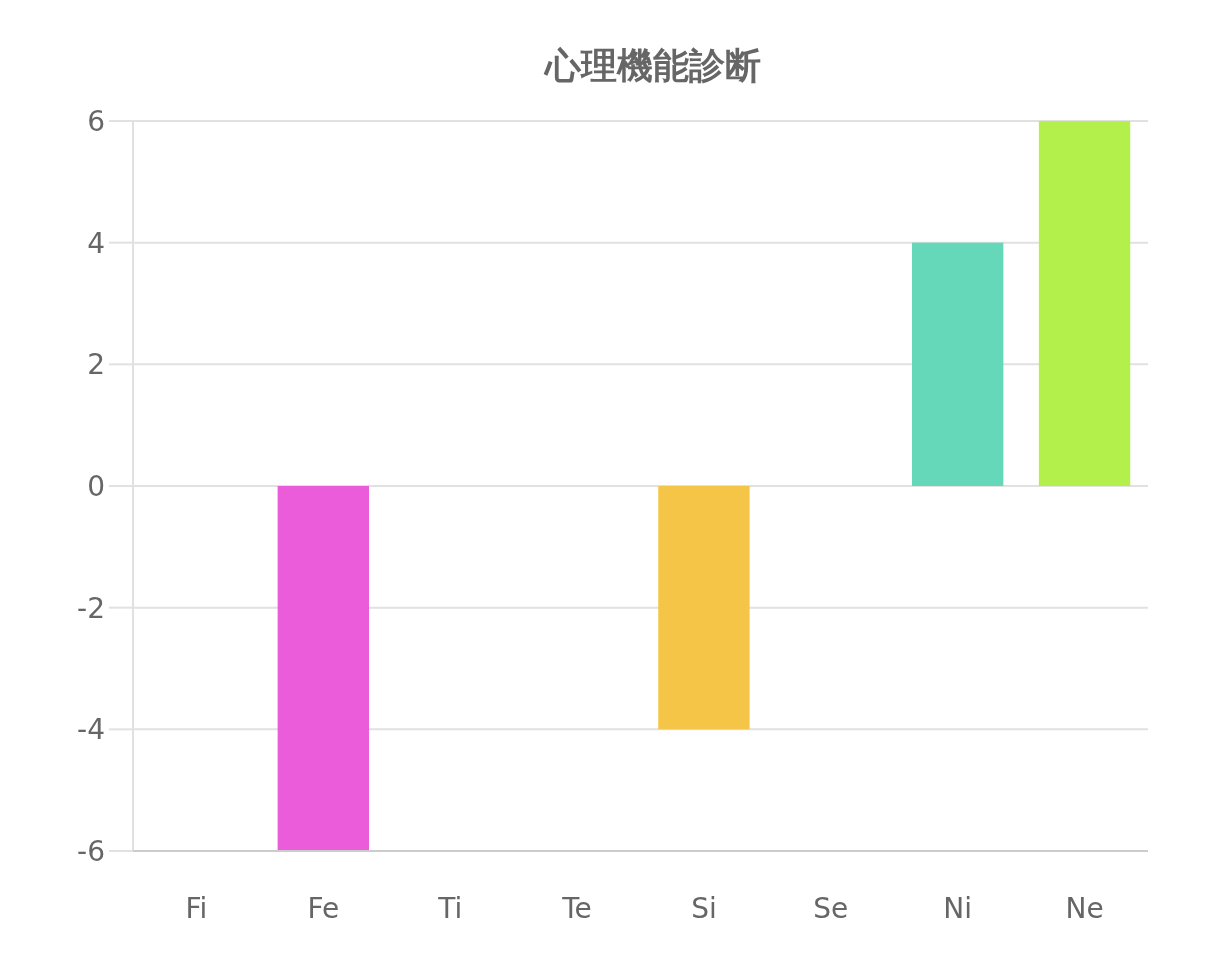 This screenshot has width=1206, height=963. I want to click on x-tick-label: Si, so click(704, 908).